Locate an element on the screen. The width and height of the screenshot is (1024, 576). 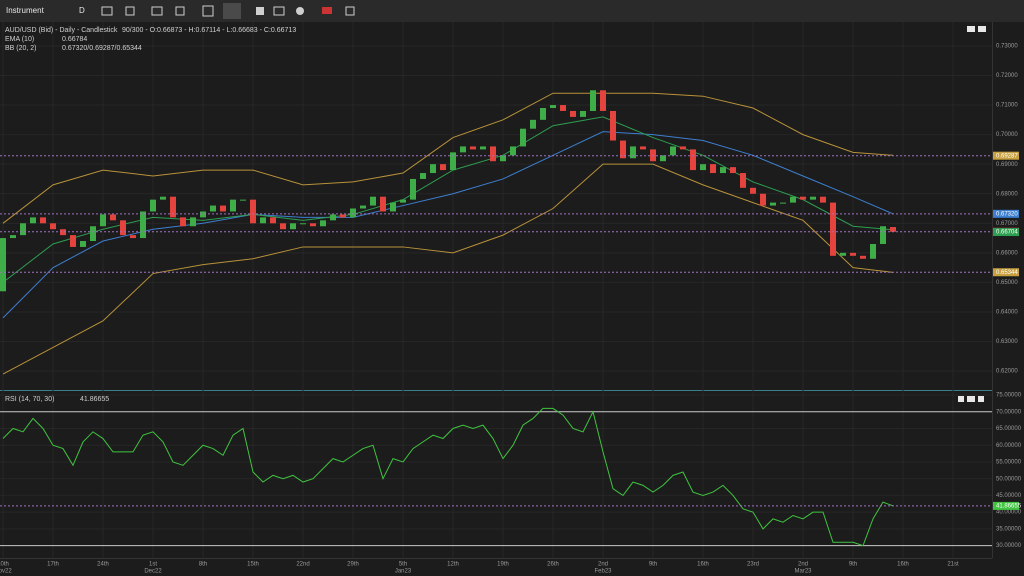
x-tick-sublabel: Jan23 is located at coordinates (403, 572).